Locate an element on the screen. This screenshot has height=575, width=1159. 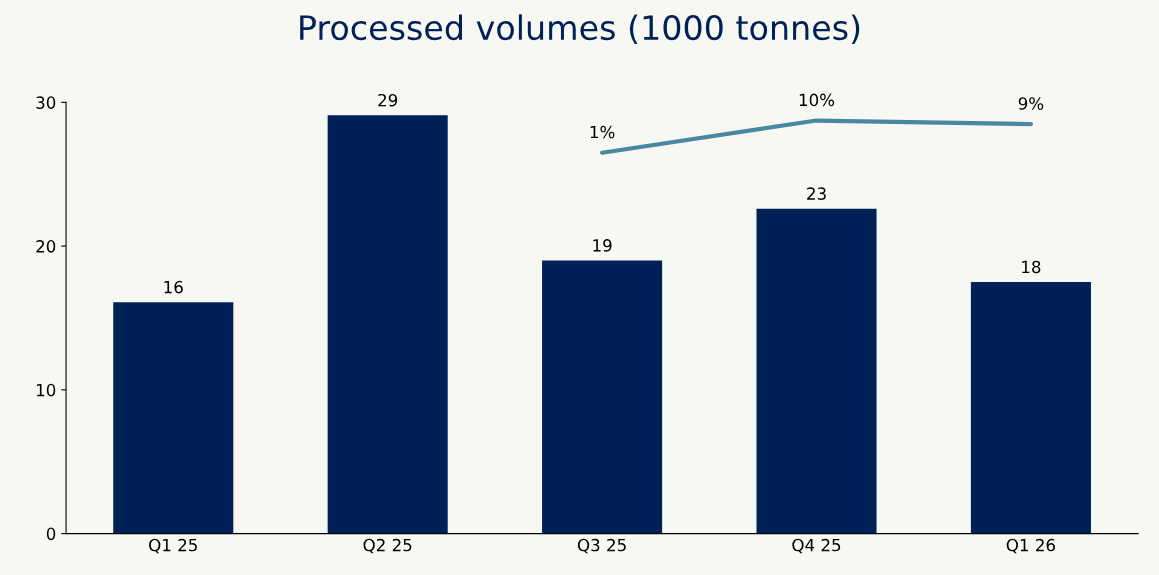
x-tick-label: Q1 25 is located at coordinates (173, 546).